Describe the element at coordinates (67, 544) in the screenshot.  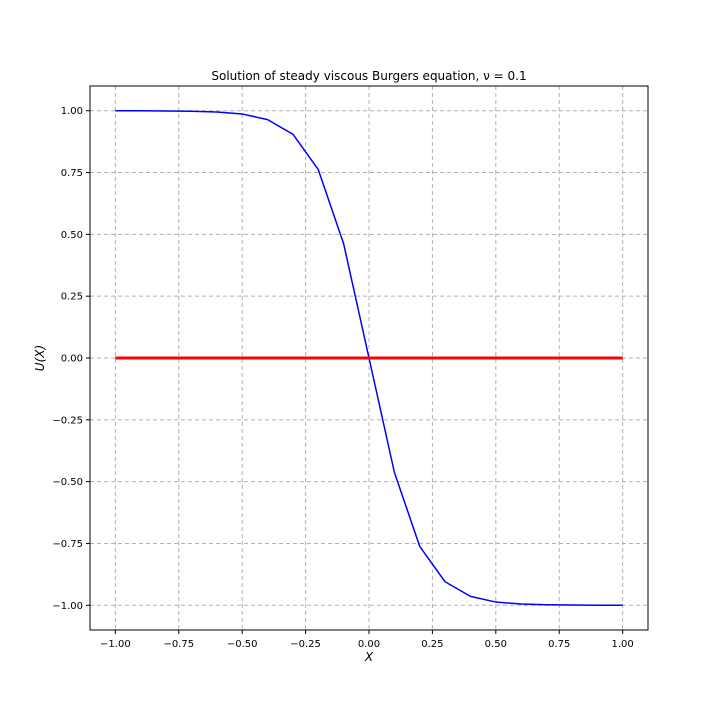
I see `y-tick-label: −0.75` at that location.